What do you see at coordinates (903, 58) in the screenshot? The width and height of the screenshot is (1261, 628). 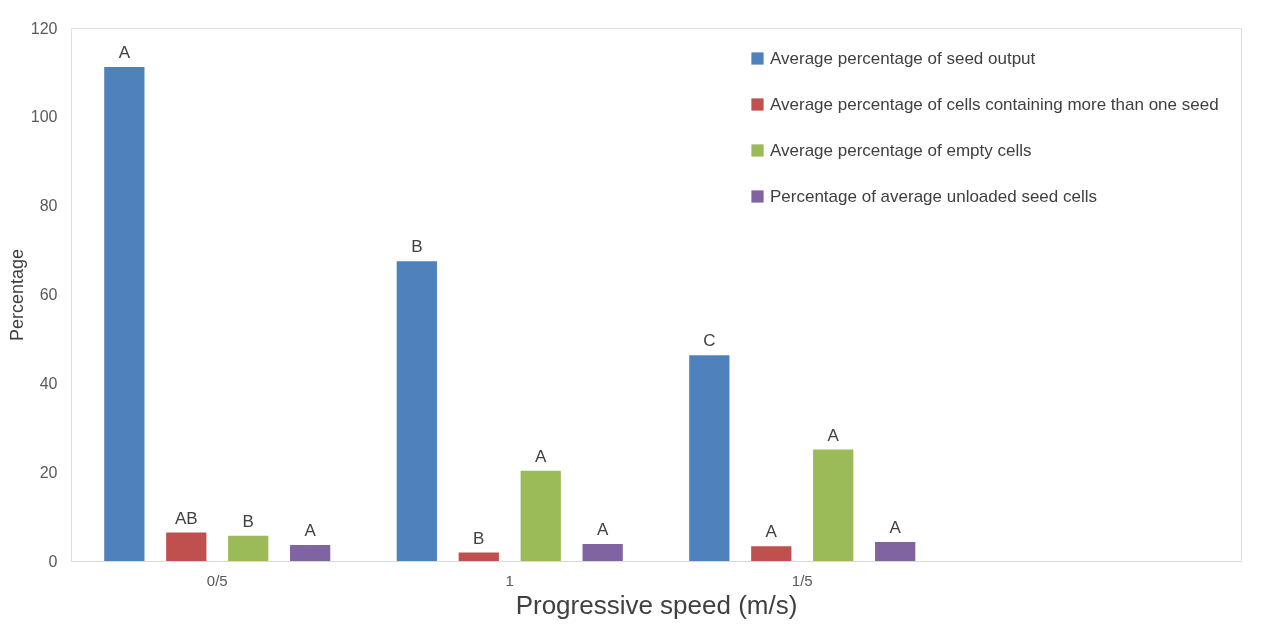 I see `legend-label: Average percentage of seed output` at bounding box center [903, 58].